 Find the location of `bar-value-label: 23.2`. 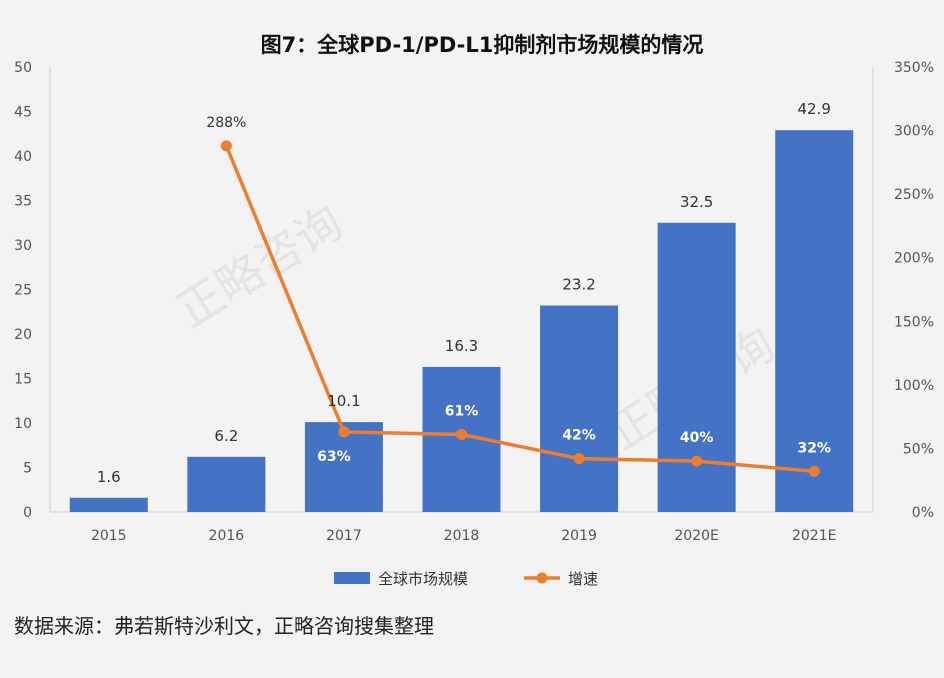

bar-value-label: 23.2 is located at coordinates (578, 285).